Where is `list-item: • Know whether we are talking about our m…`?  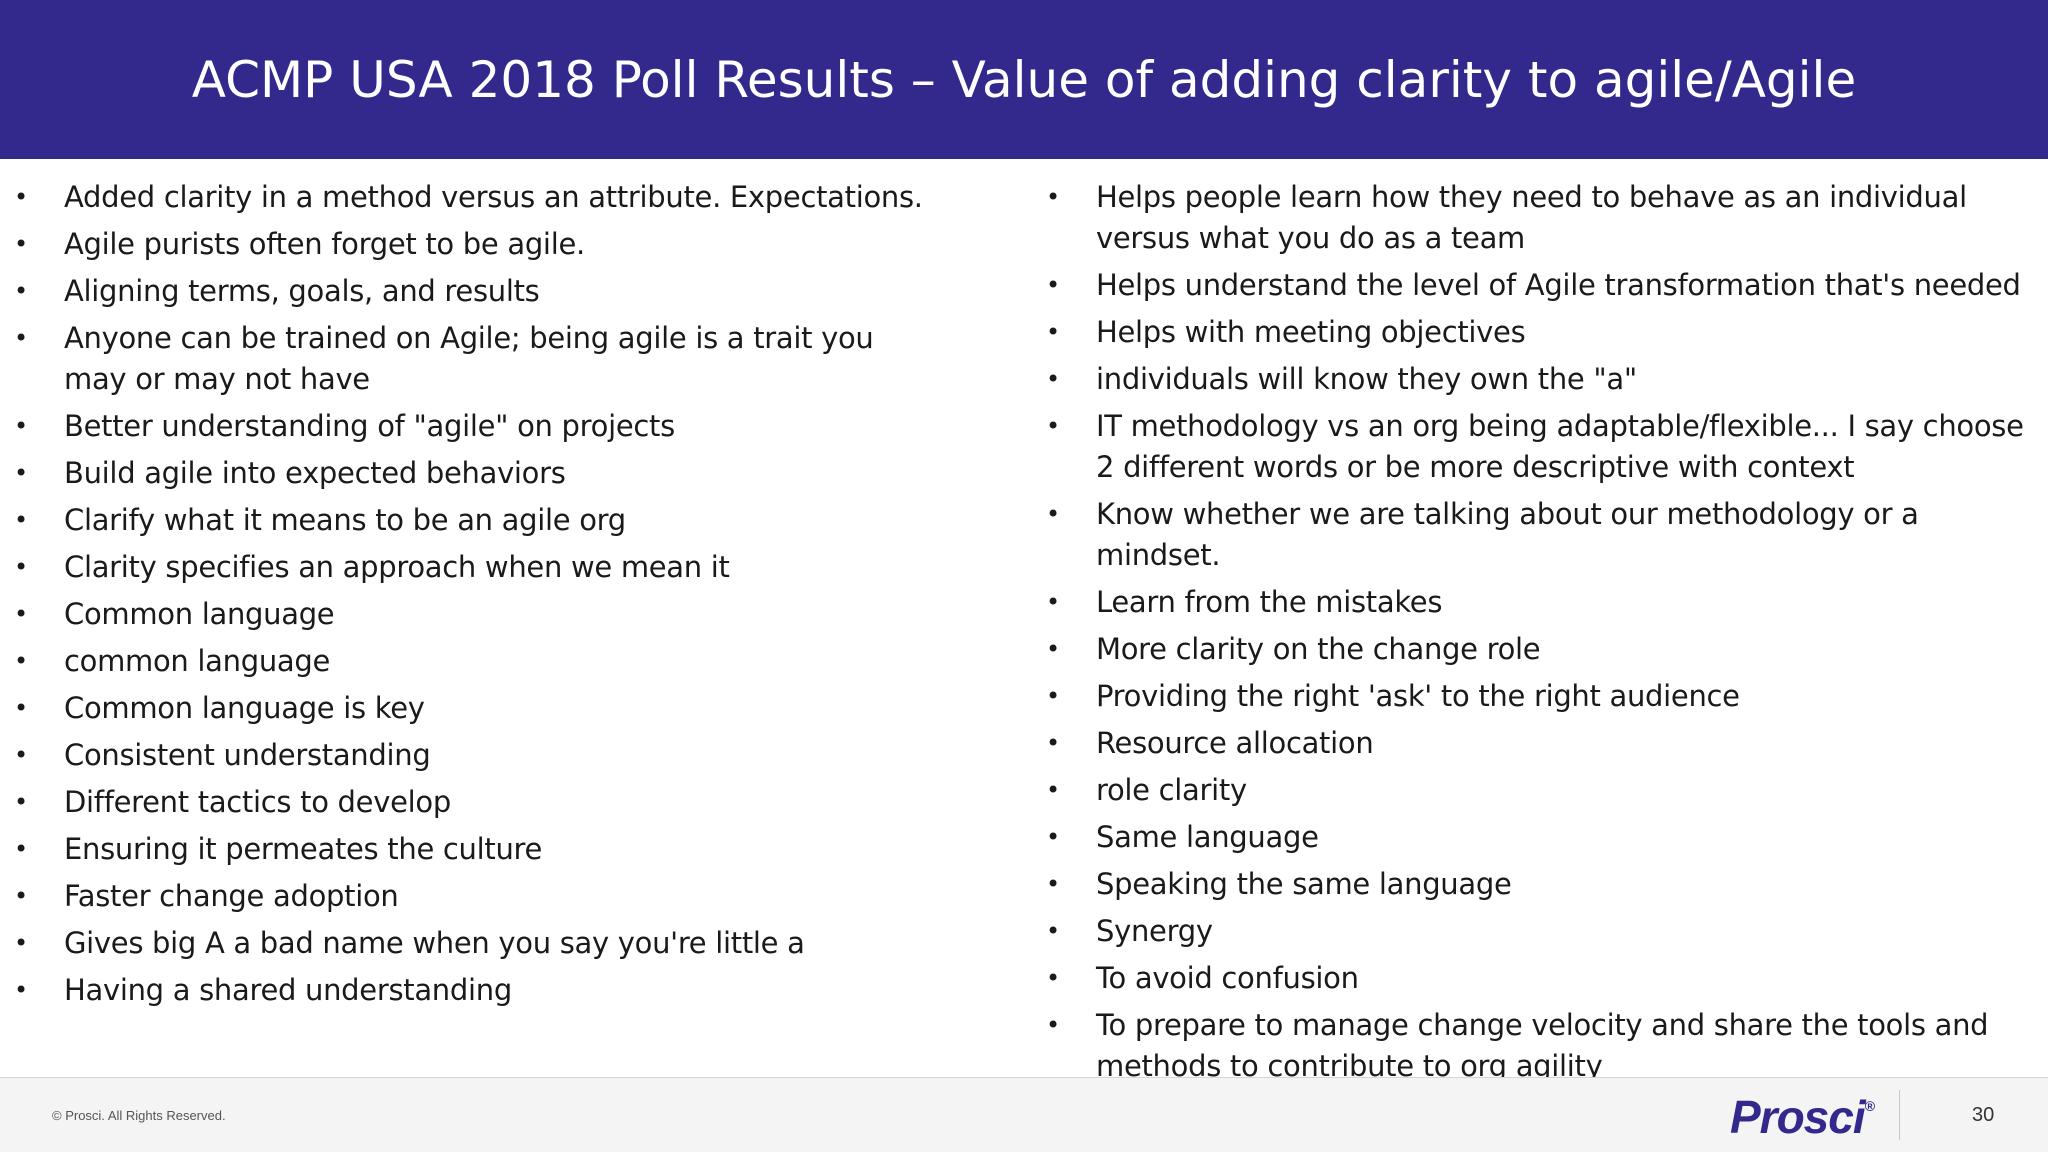
list-item: • Know whether we are talking about our m… is located at coordinates (1546, 535).